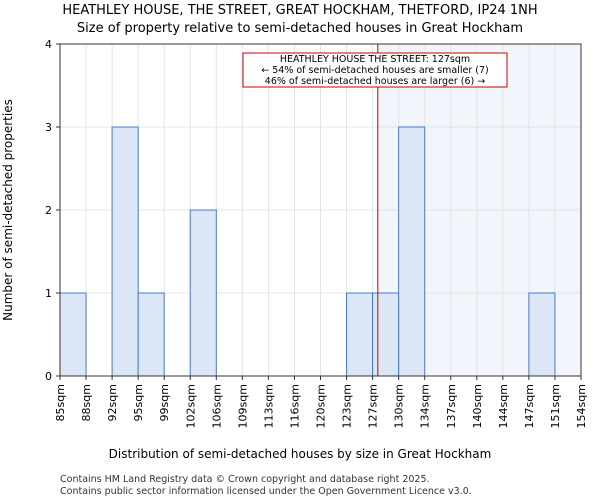 The width and height of the screenshot is (600, 500). Describe the element at coordinates (399, 406) in the screenshot. I see `x-tick-label: 130sqm` at that location.